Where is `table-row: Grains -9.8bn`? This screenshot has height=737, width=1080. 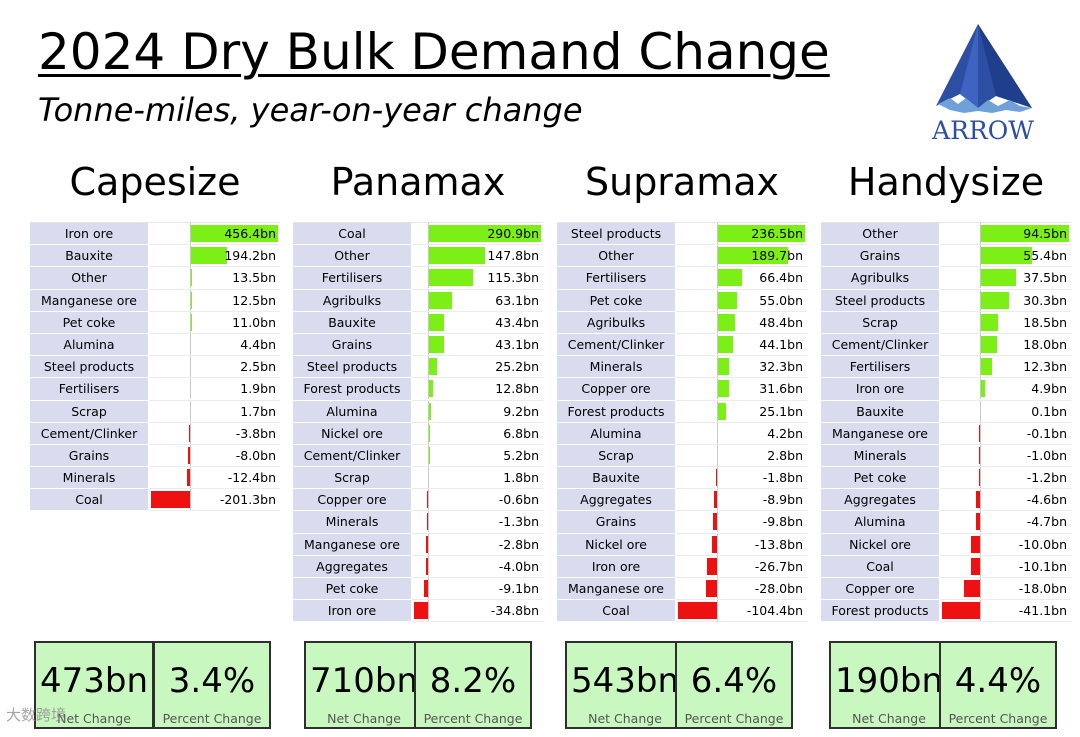
table-row: Grains -9.8bn is located at coordinates (682, 522).